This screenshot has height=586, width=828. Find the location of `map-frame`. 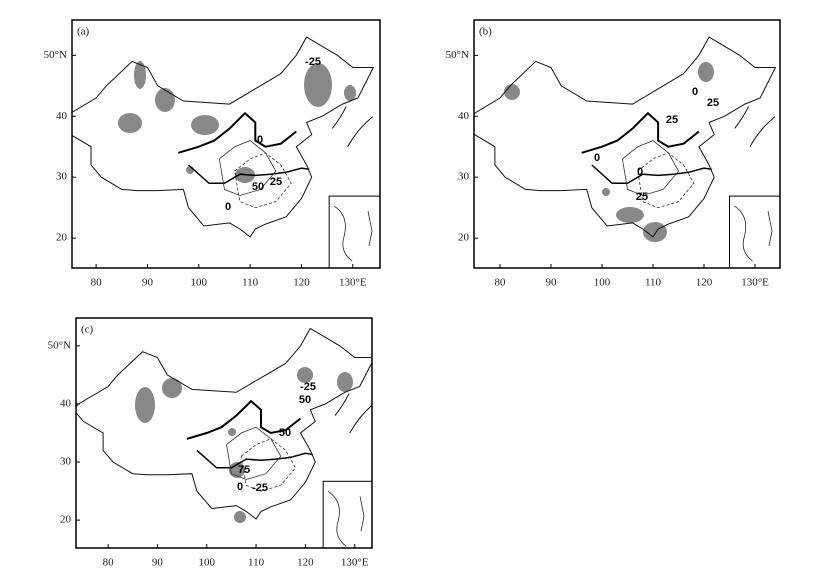

map-frame is located at coordinates (224, 433).